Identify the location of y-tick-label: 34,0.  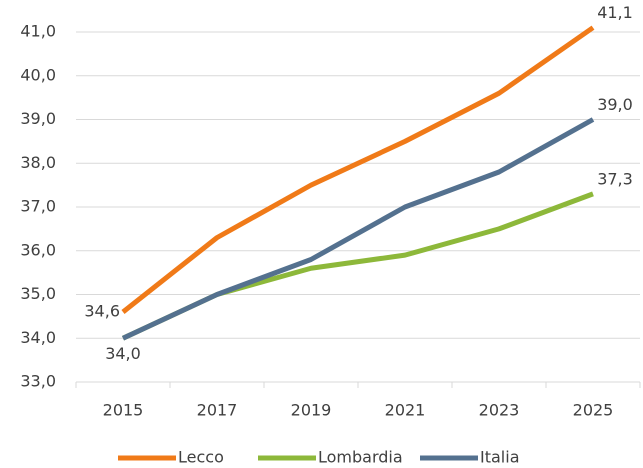
(38, 337).